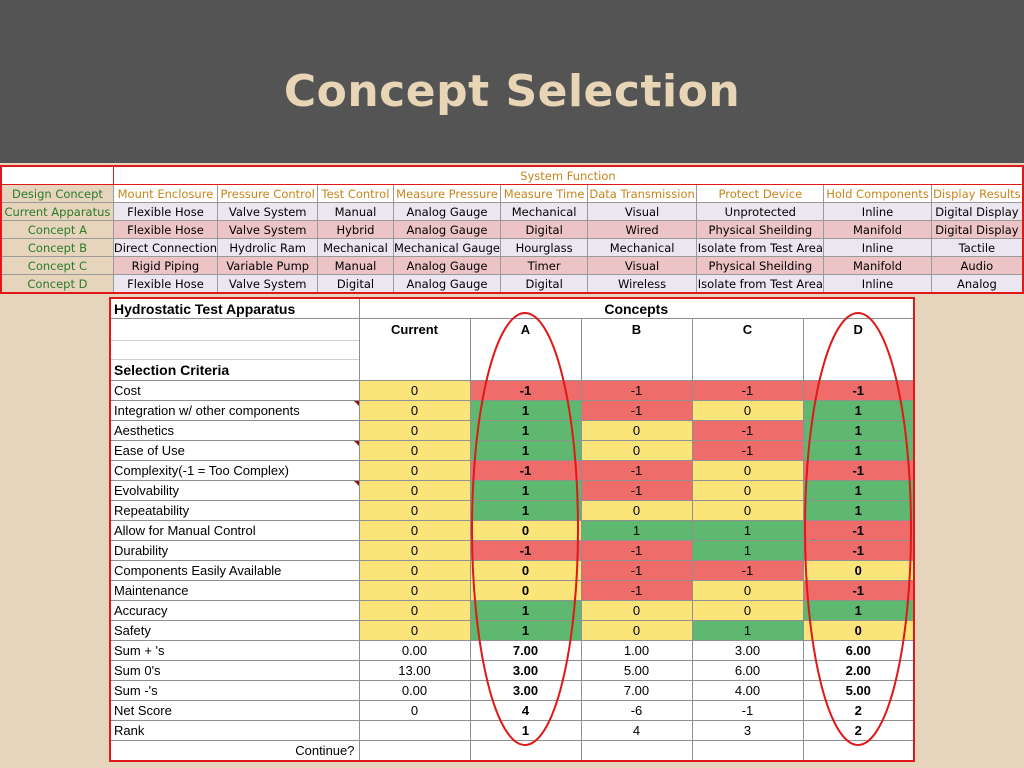 The height and width of the screenshot is (768, 1024). I want to click on morph-cell: Analog Gauge, so click(447, 211).